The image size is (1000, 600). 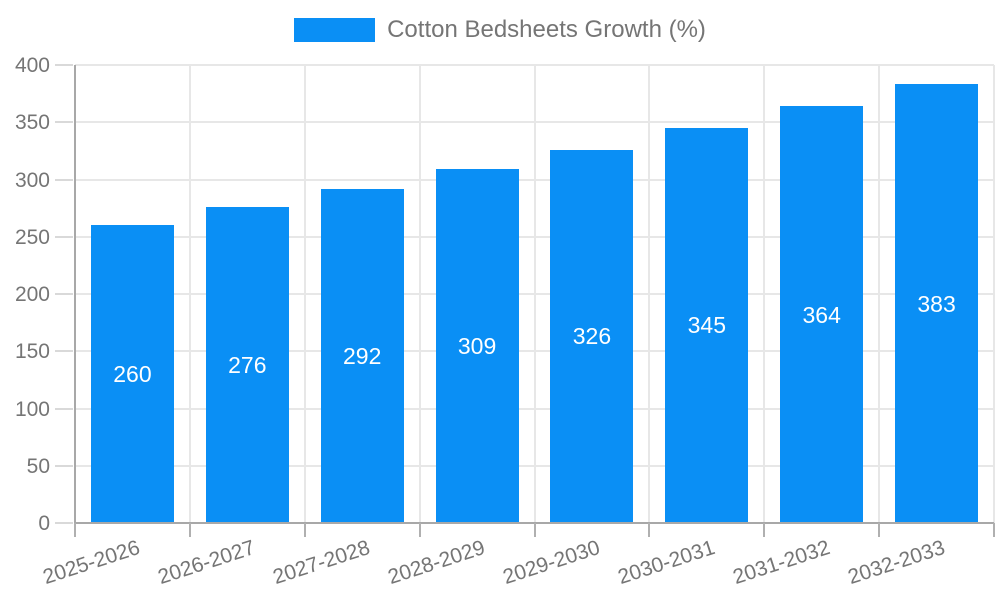 What do you see at coordinates (896, 562) in the screenshot?
I see `x-tick-label: 2032-2033` at bounding box center [896, 562].